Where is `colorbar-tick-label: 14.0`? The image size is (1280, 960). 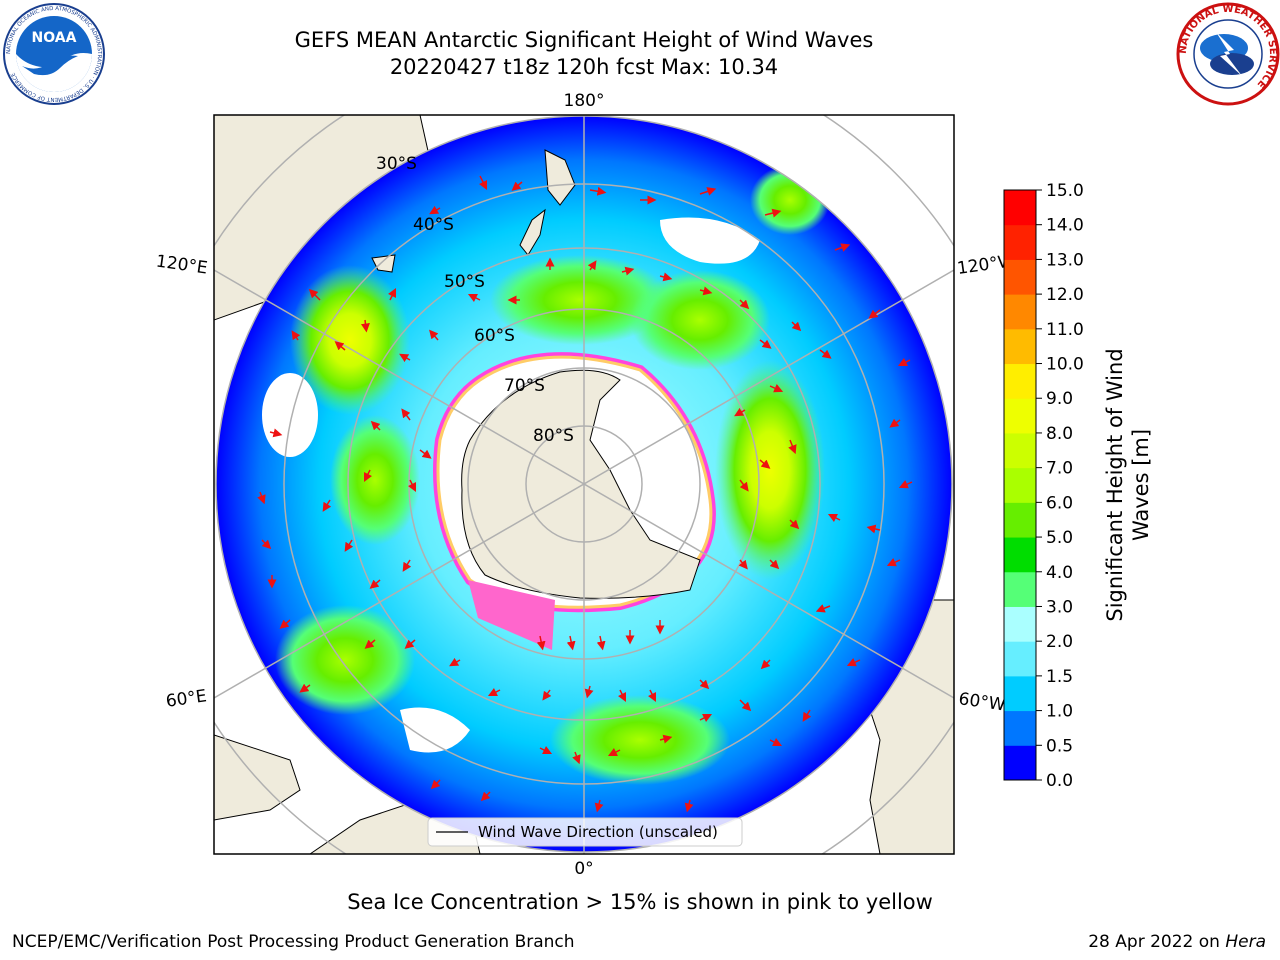
colorbar-tick-label: 14.0 is located at coordinates (1065, 226).